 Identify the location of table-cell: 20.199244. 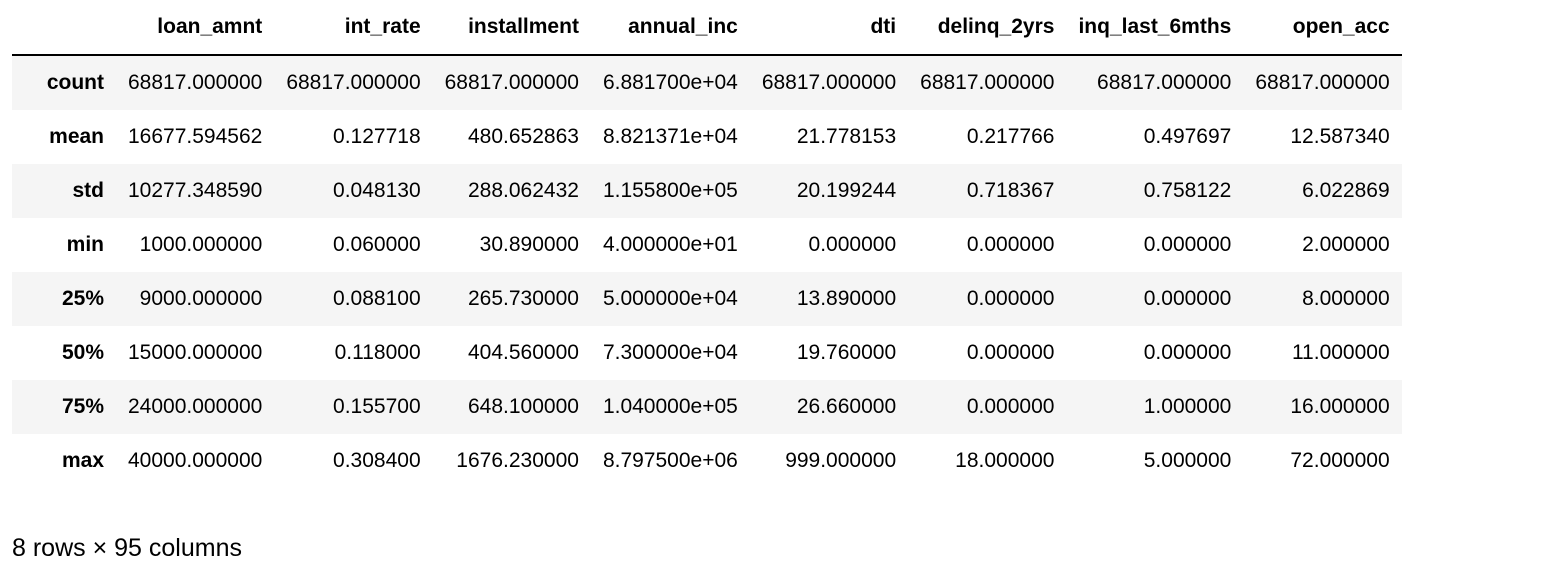
(846, 190).